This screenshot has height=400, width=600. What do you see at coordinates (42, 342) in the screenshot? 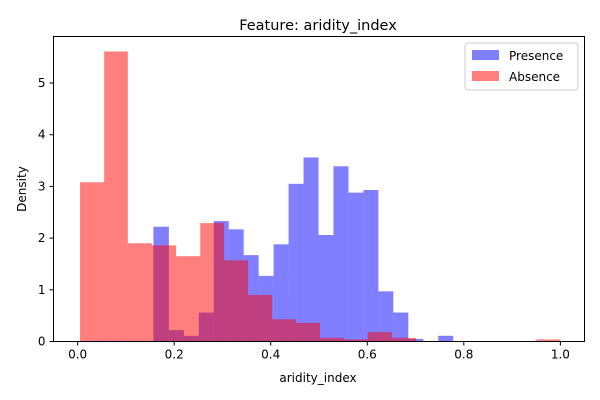
I see `y-tick-label: 0` at bounding box center [42, 342].